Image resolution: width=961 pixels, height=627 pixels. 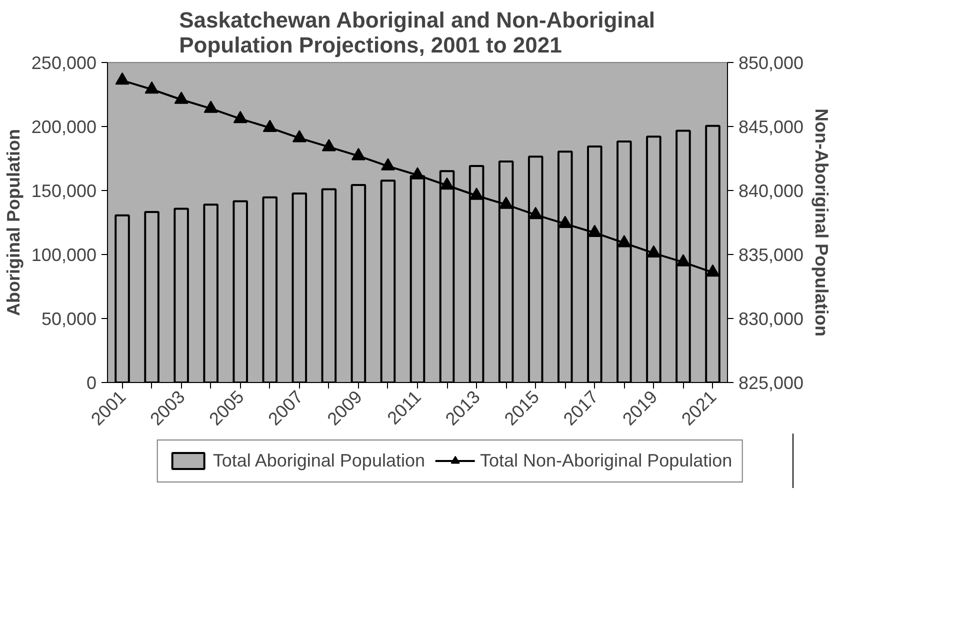 I want to click on y2-tick-label: 845,000, so click(x=771, y=127).